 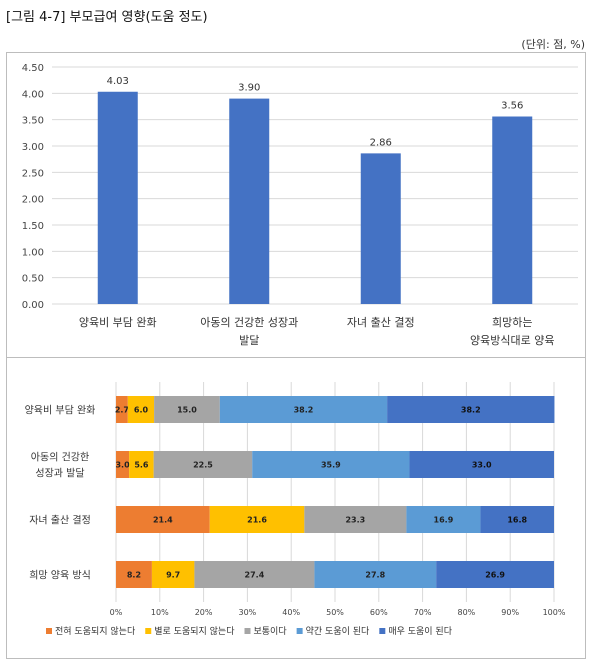 What do you see at coordinates (512, 322) in the screenshot?
I see `x-category-label: 희망하는` at bounding box center [512, 322].